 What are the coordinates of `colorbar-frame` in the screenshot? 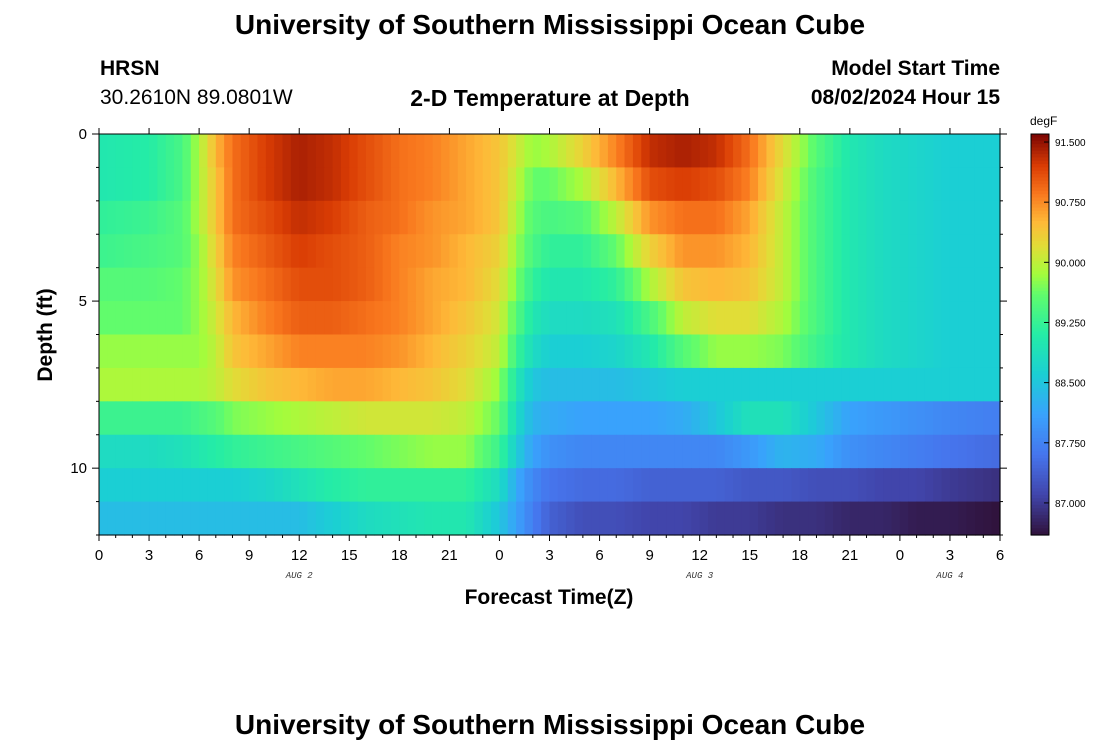 It's located at (1040, 334).